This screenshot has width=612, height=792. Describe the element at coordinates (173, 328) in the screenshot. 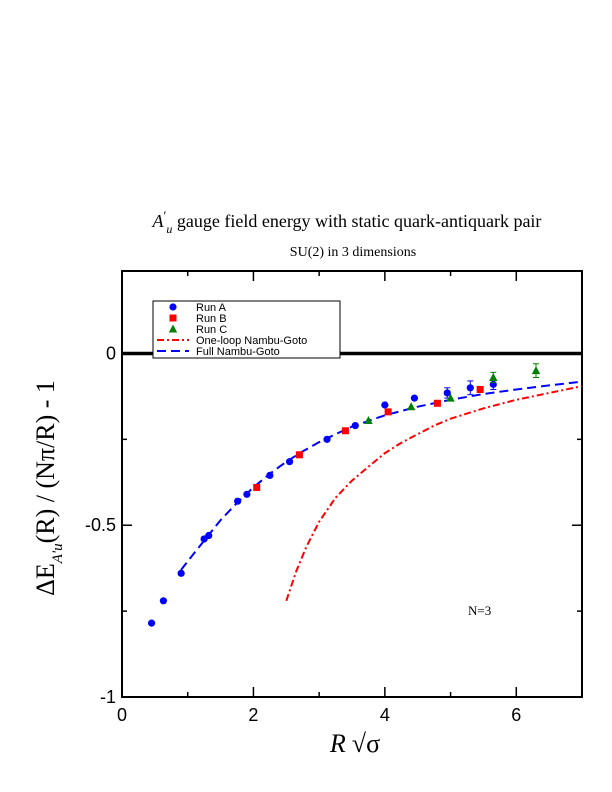

I see `legend-marker-run-c` at that location.